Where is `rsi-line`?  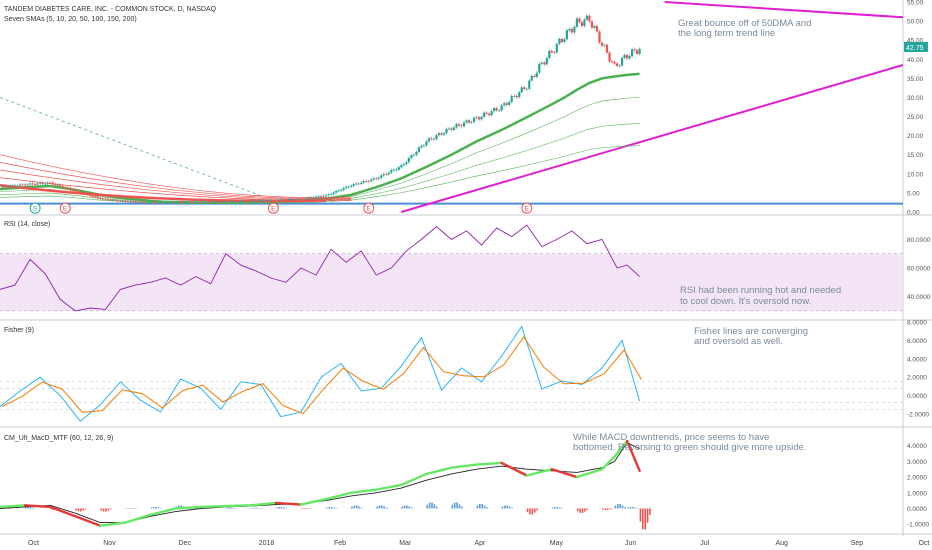
rsi-line is located at coordinates (320, 268).